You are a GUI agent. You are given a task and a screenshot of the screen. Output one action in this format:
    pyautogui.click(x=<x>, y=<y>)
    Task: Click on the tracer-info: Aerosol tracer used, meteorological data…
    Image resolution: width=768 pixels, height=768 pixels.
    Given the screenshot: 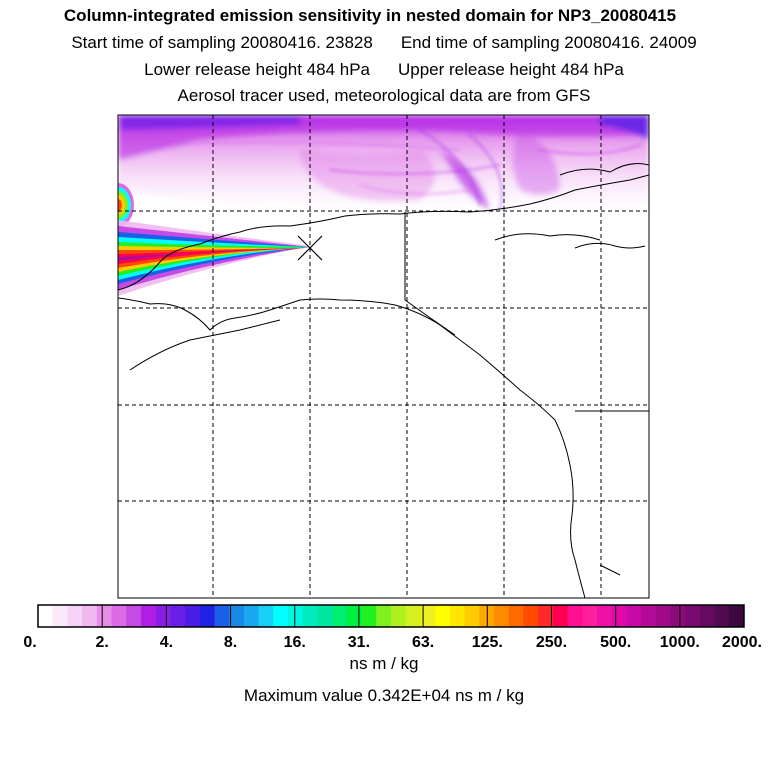 What is the action you would take?
    pyautogui.click(x=384, y=95)
    